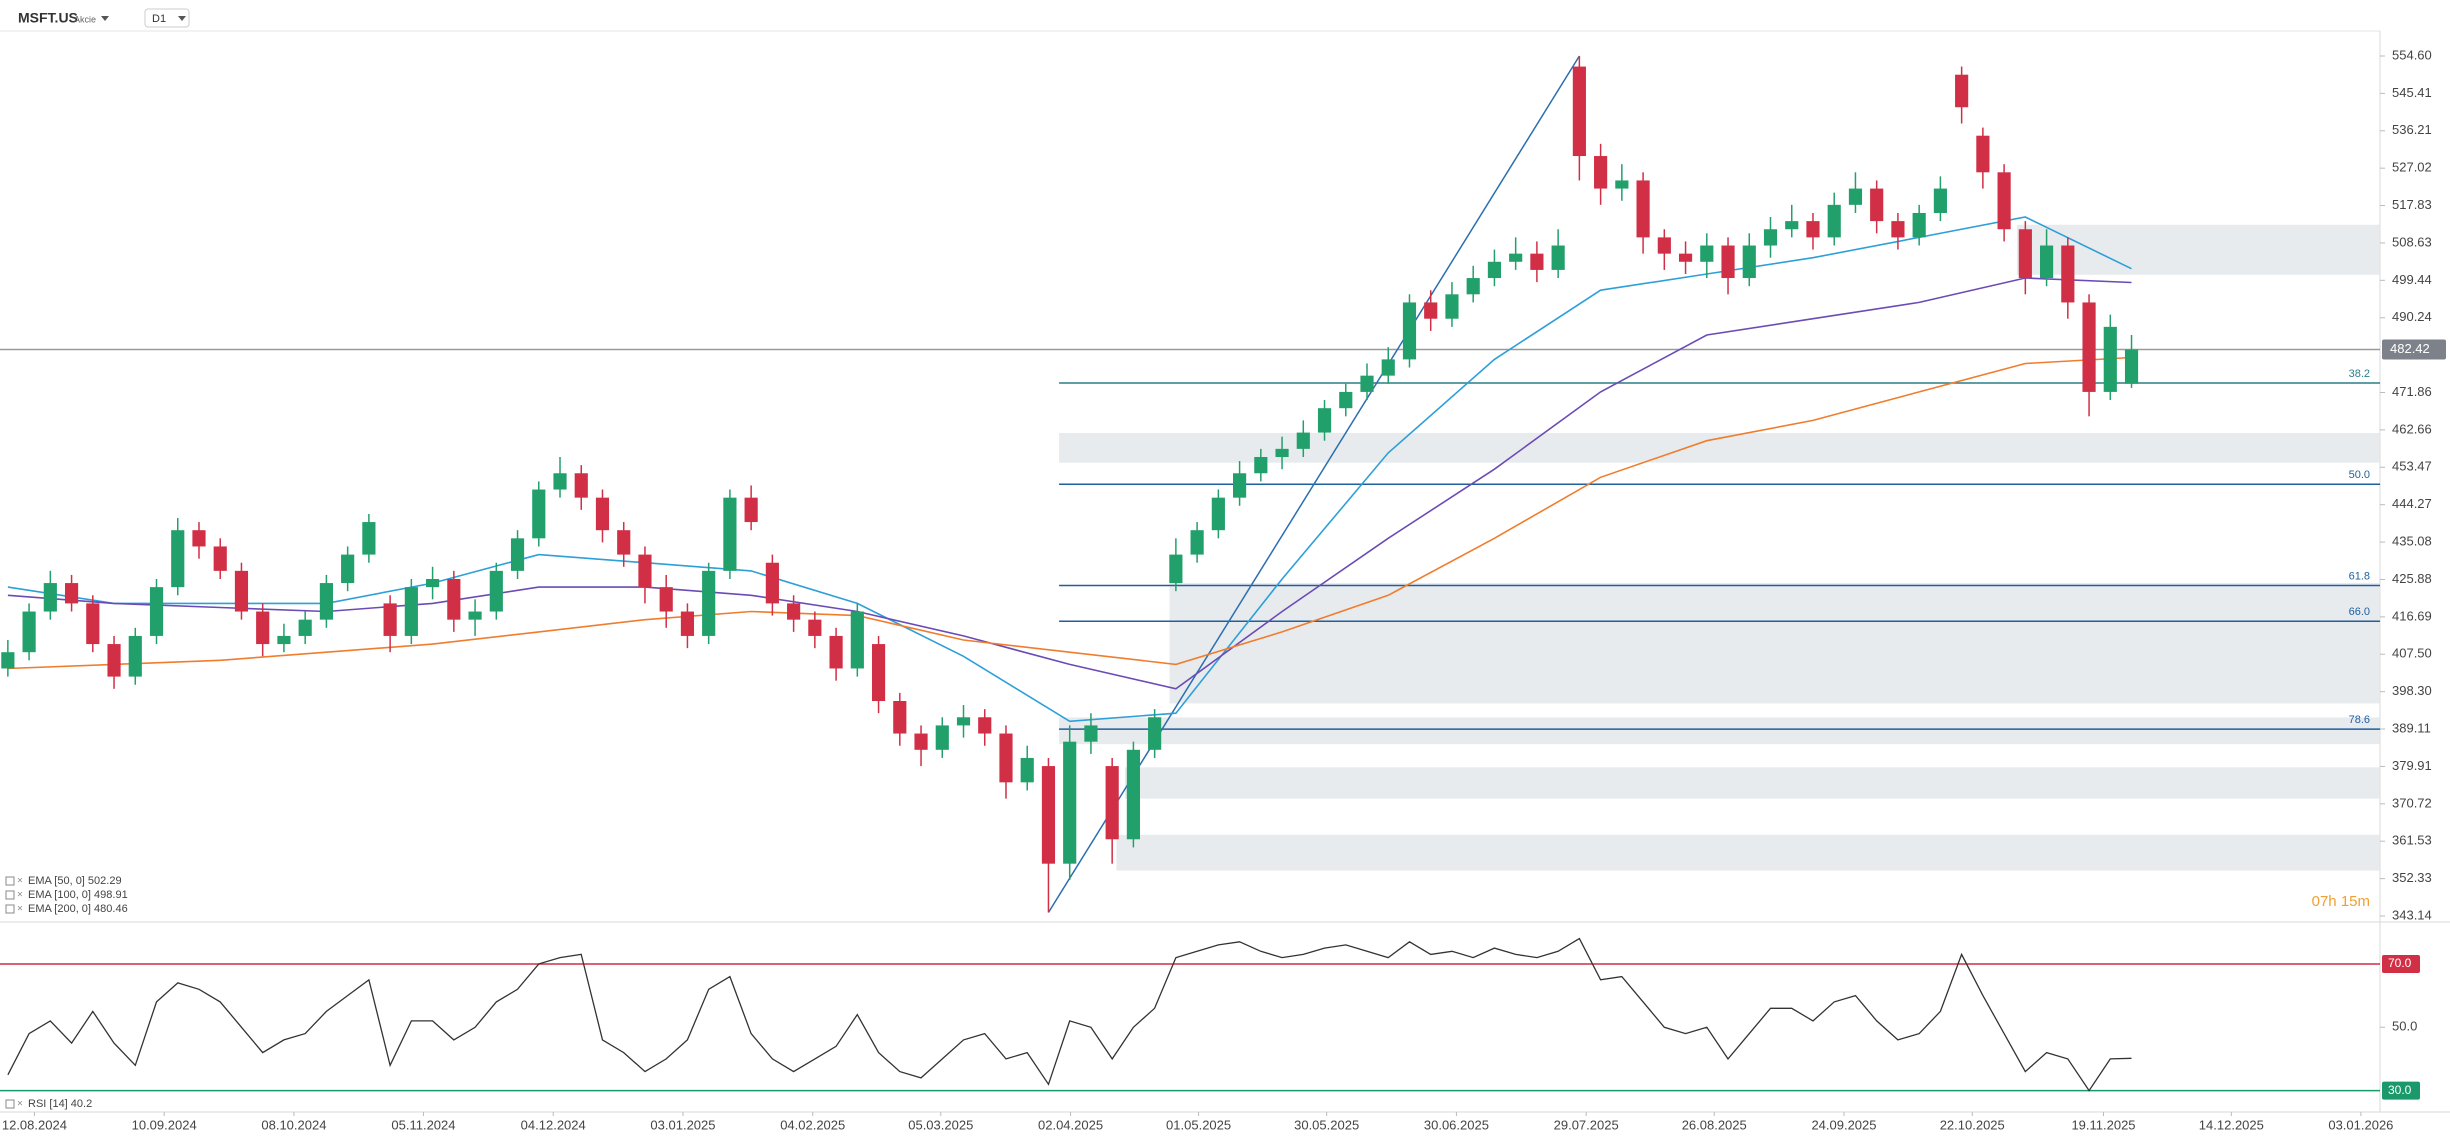 This screenshot has width=2450, height=1139. What do you see at coordinates (293, 1124) in the screenshot?
I see `x-tick-label: 08.10.2024` at bounding box center [293, 1124].